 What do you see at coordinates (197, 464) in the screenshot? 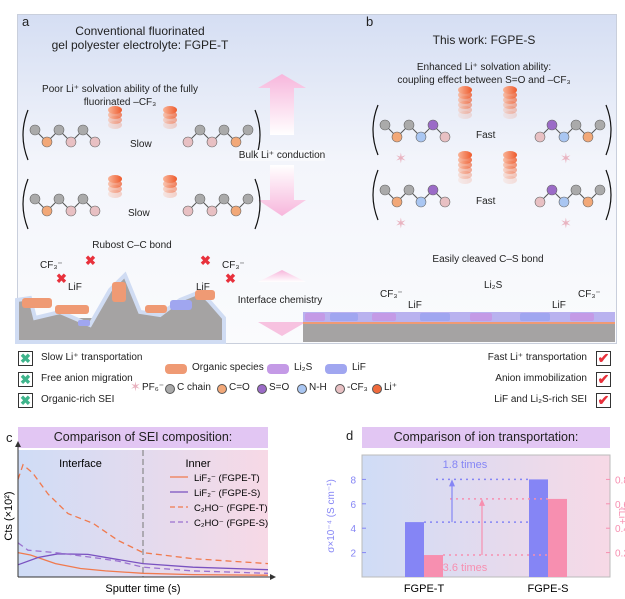
I see `region-label: Inner` at bounding box center [197, 464].